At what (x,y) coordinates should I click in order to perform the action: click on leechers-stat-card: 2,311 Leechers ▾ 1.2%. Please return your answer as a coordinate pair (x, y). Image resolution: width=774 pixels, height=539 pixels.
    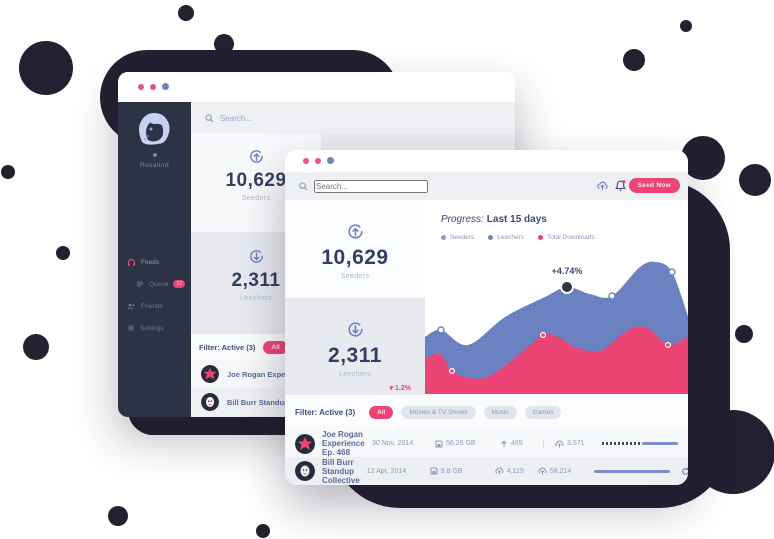
    Looking at the image, I should click on (355, 349).